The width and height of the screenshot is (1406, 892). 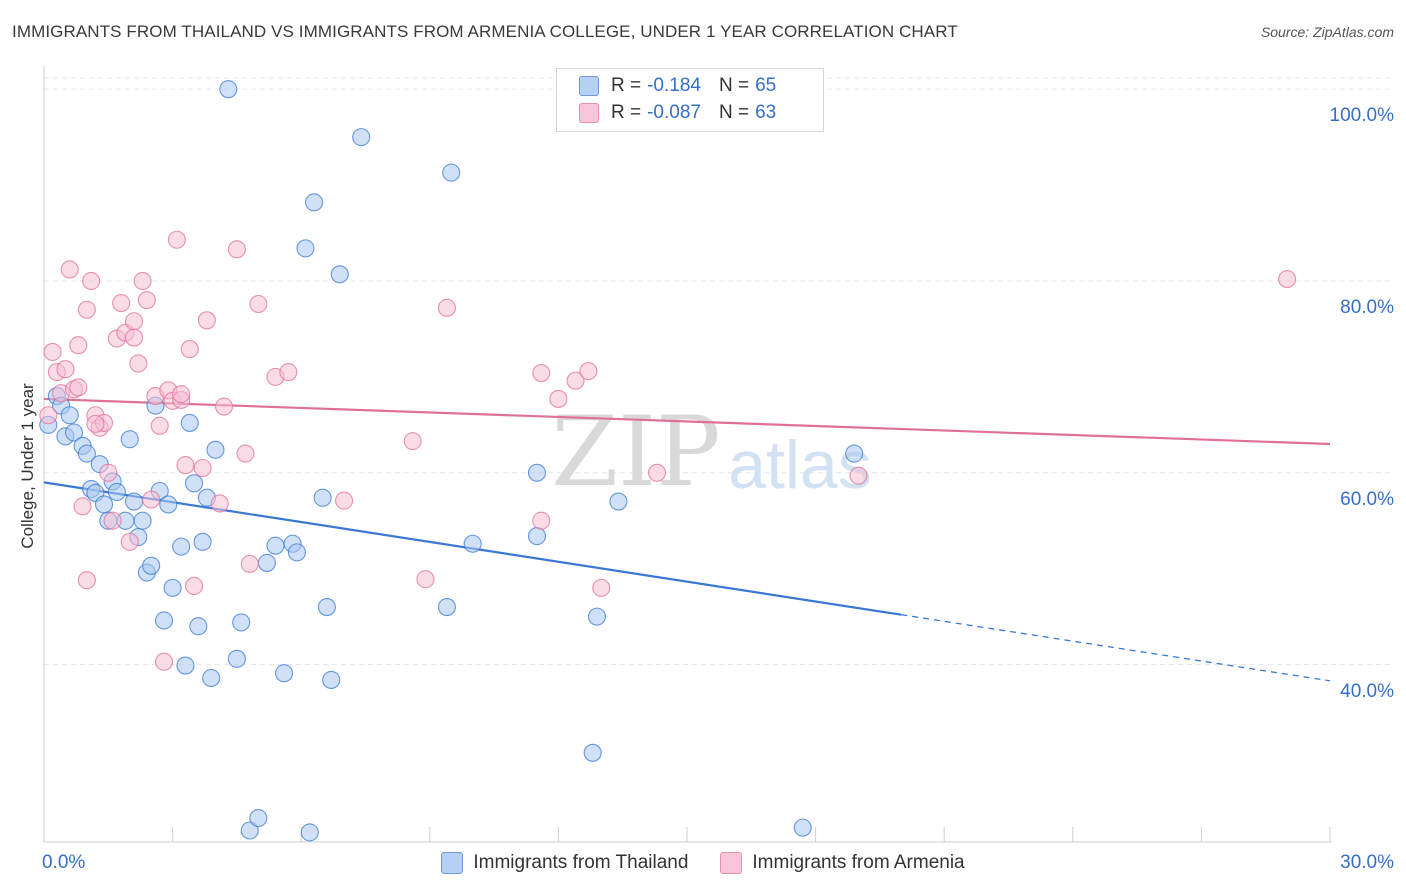 I want to click on legend-item-armenia: Immigrants from Armenia, so click(x=842, y=863).